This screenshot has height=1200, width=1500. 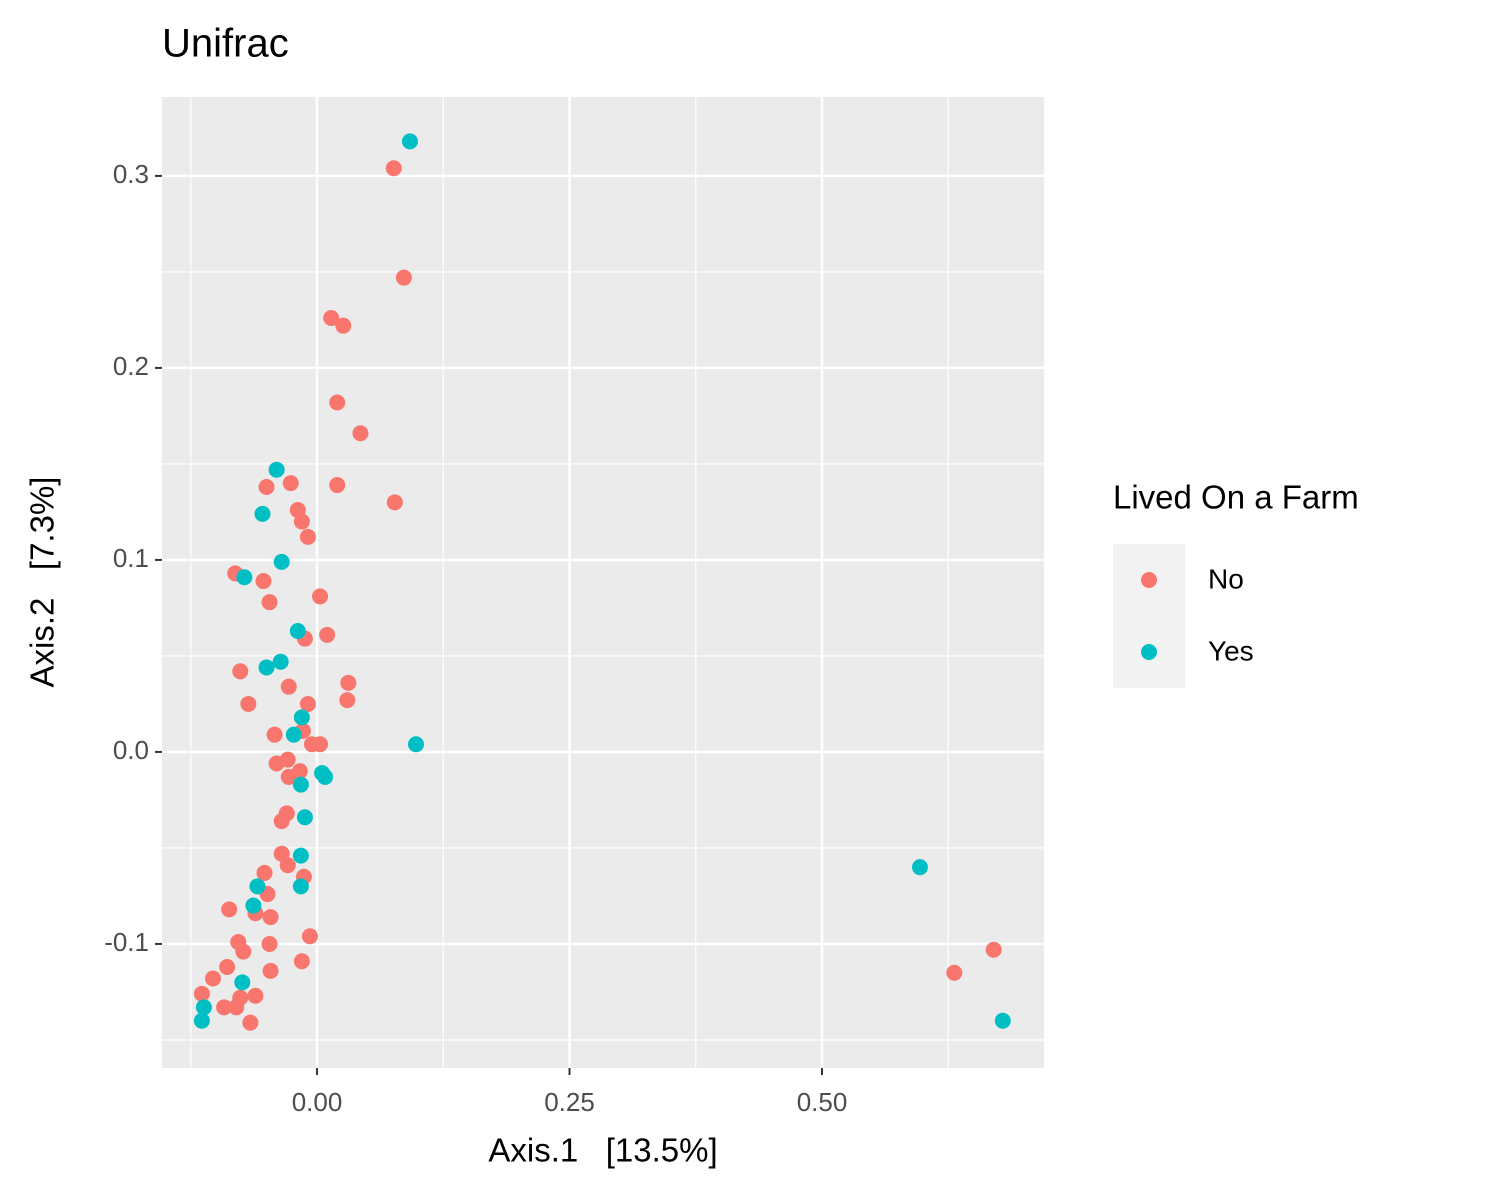 I want to click on y-tick-label: 0.2, so click(x=131, y=366).